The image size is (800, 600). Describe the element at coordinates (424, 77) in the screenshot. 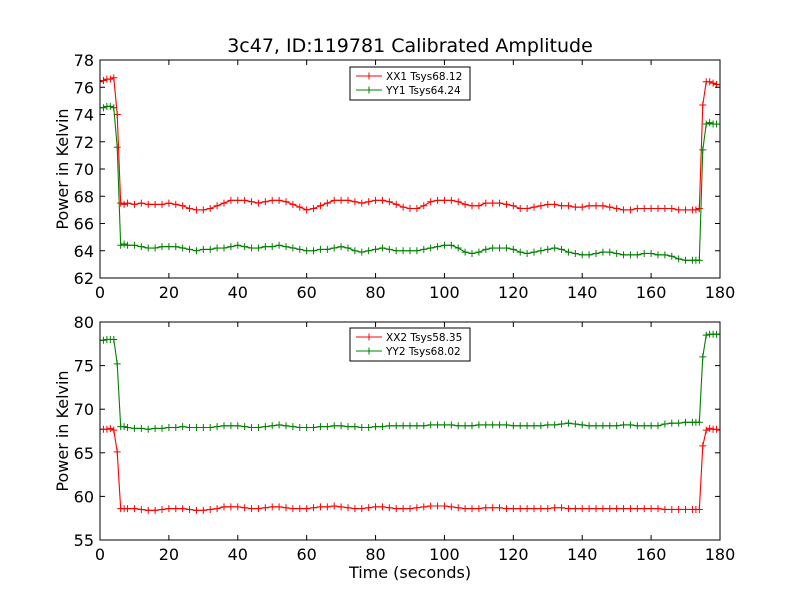

I see `legend-label: XX1 Tsys68.12` at that location.